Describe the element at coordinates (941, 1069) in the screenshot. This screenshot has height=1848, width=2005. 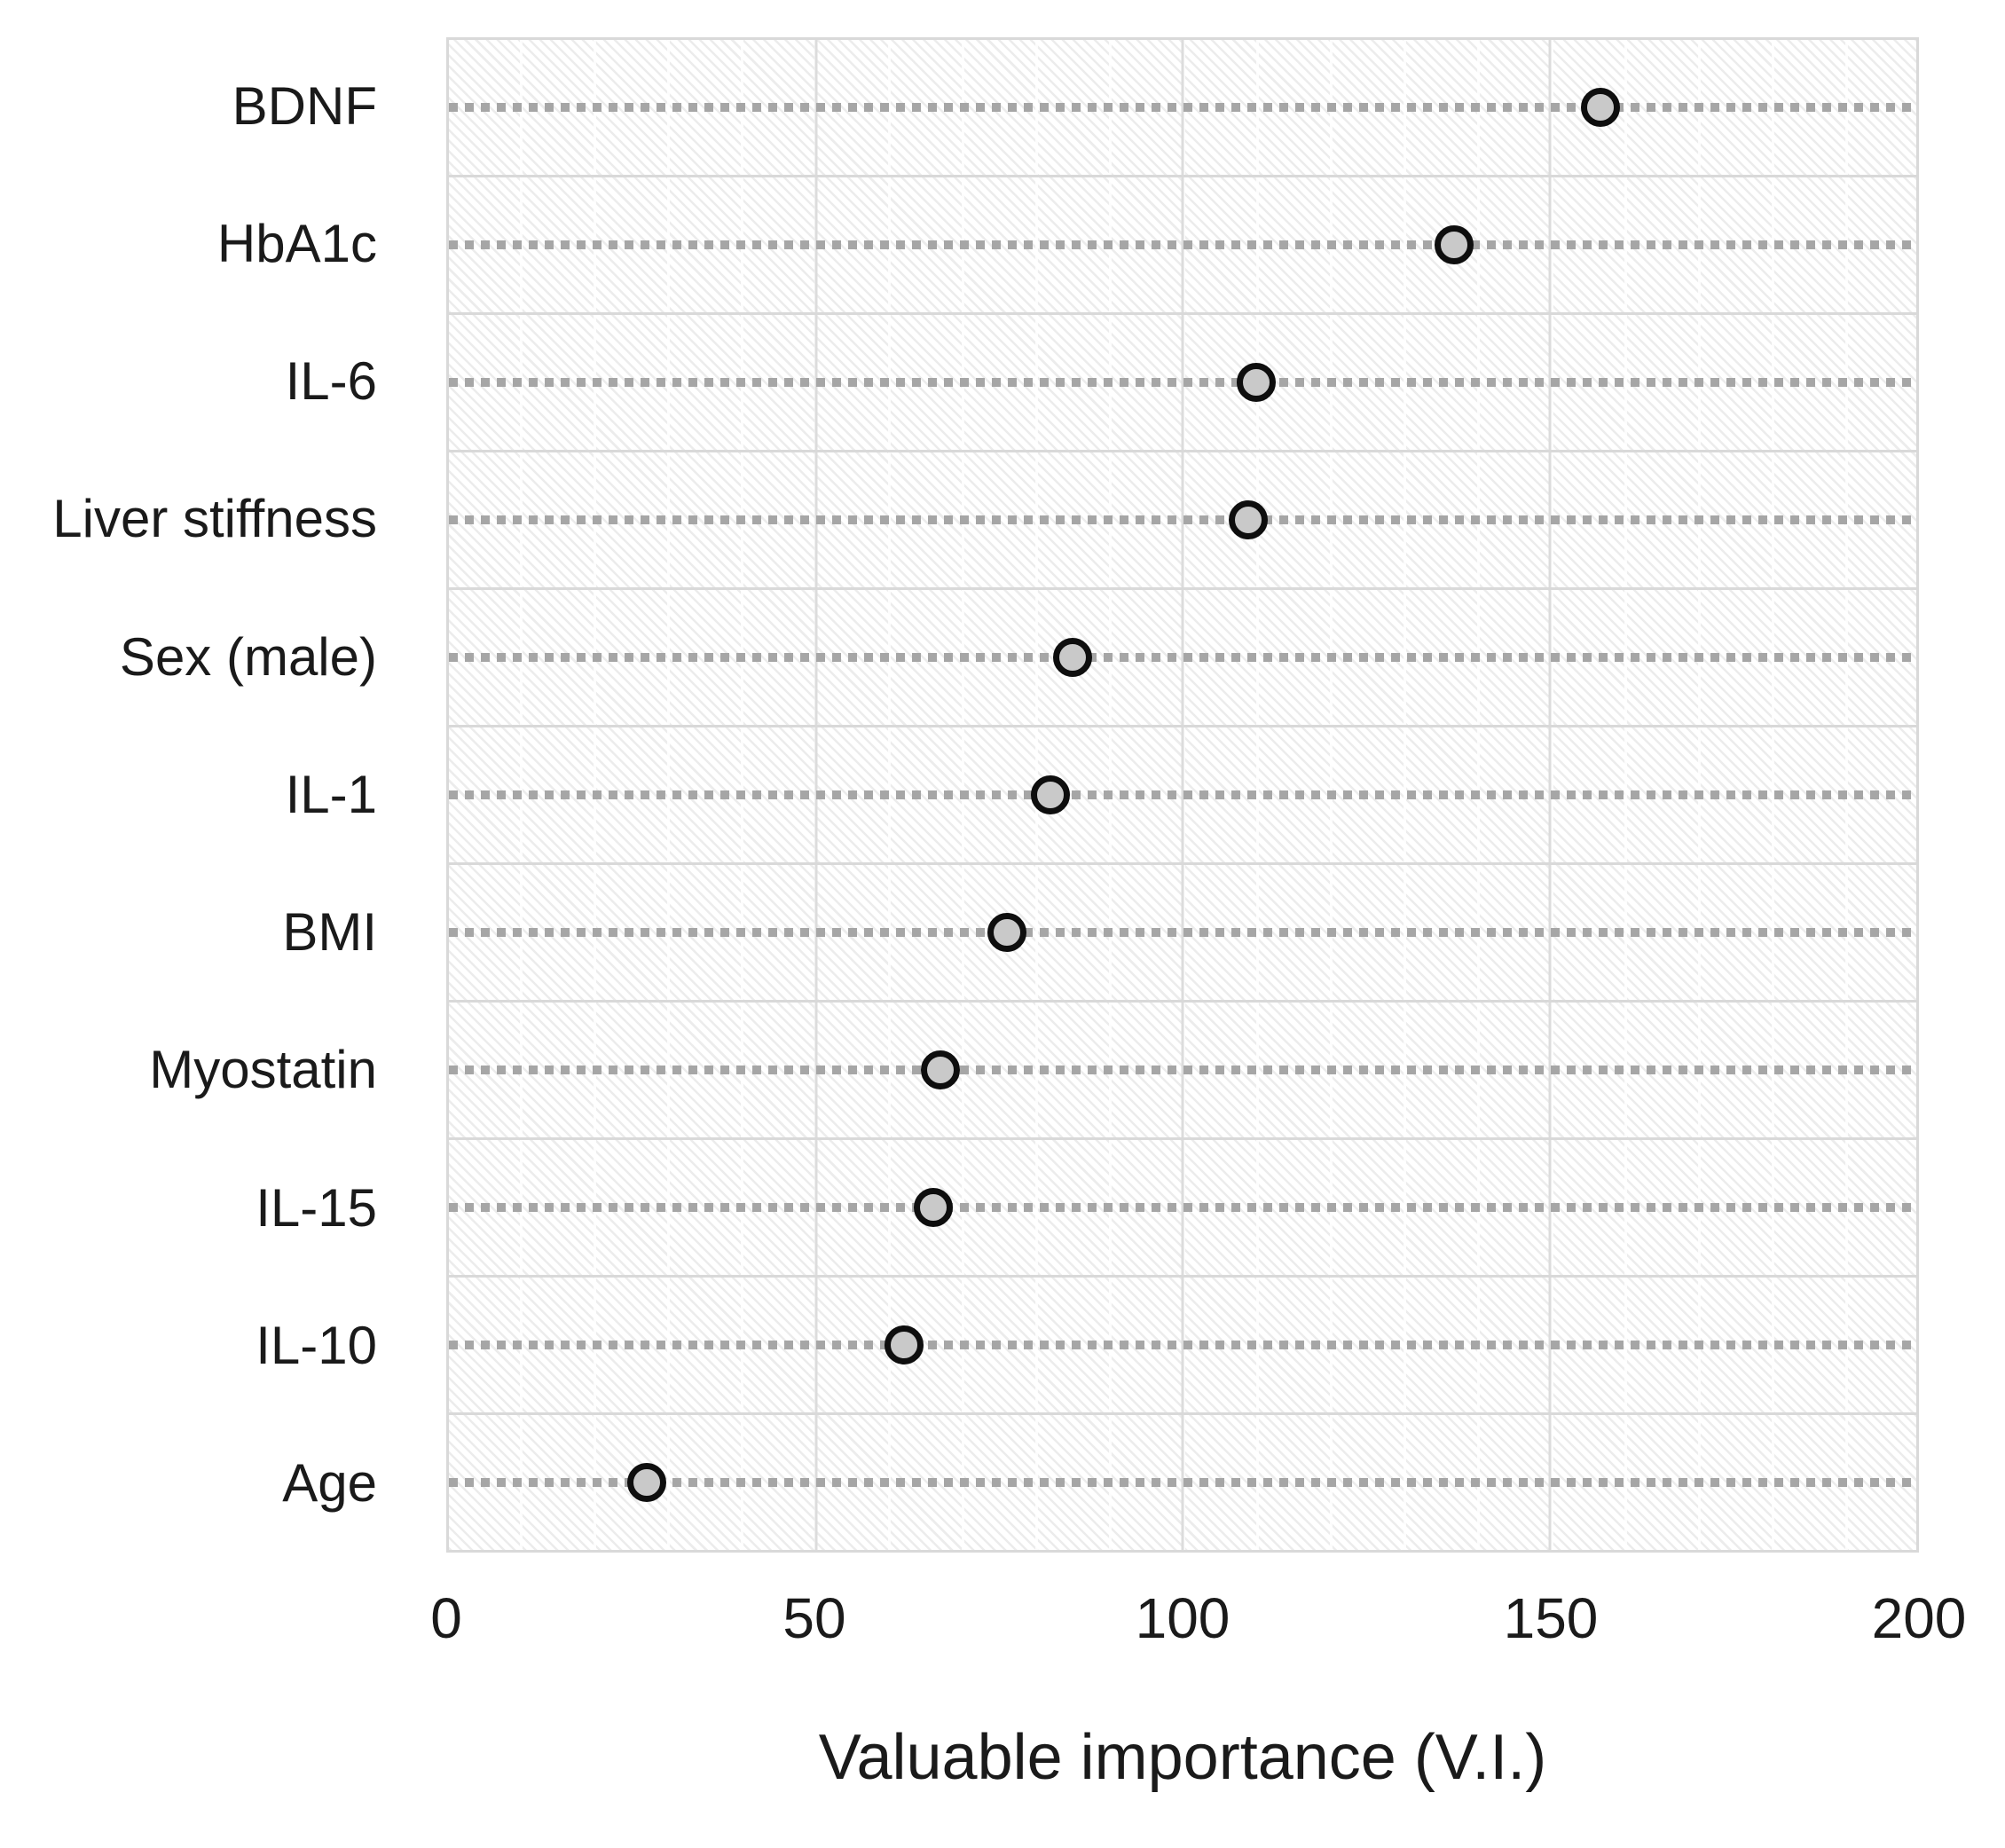
I see `data-point-myostatin` at that location.